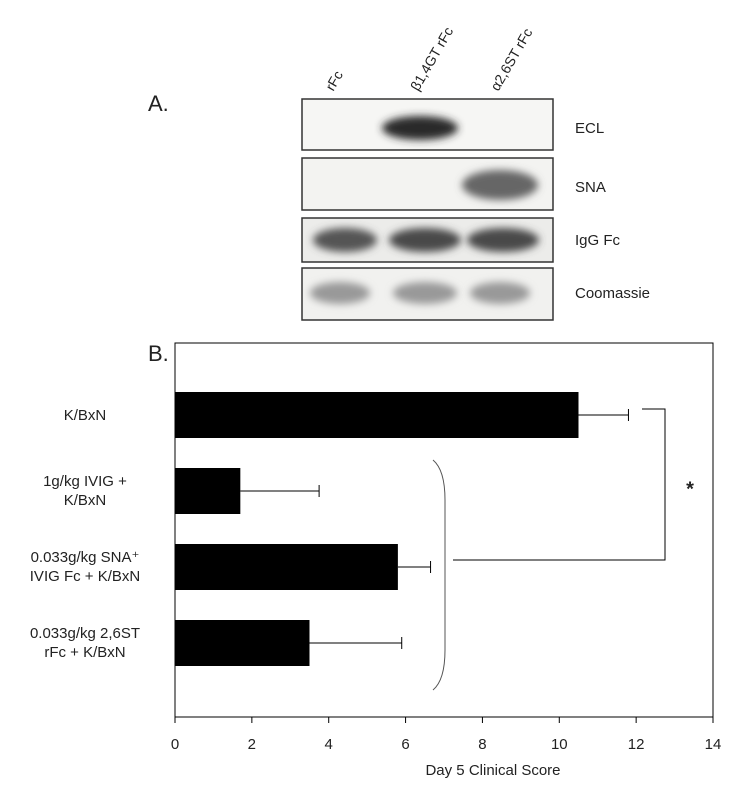  I want to click on panel-label: B., so click(158, 353).